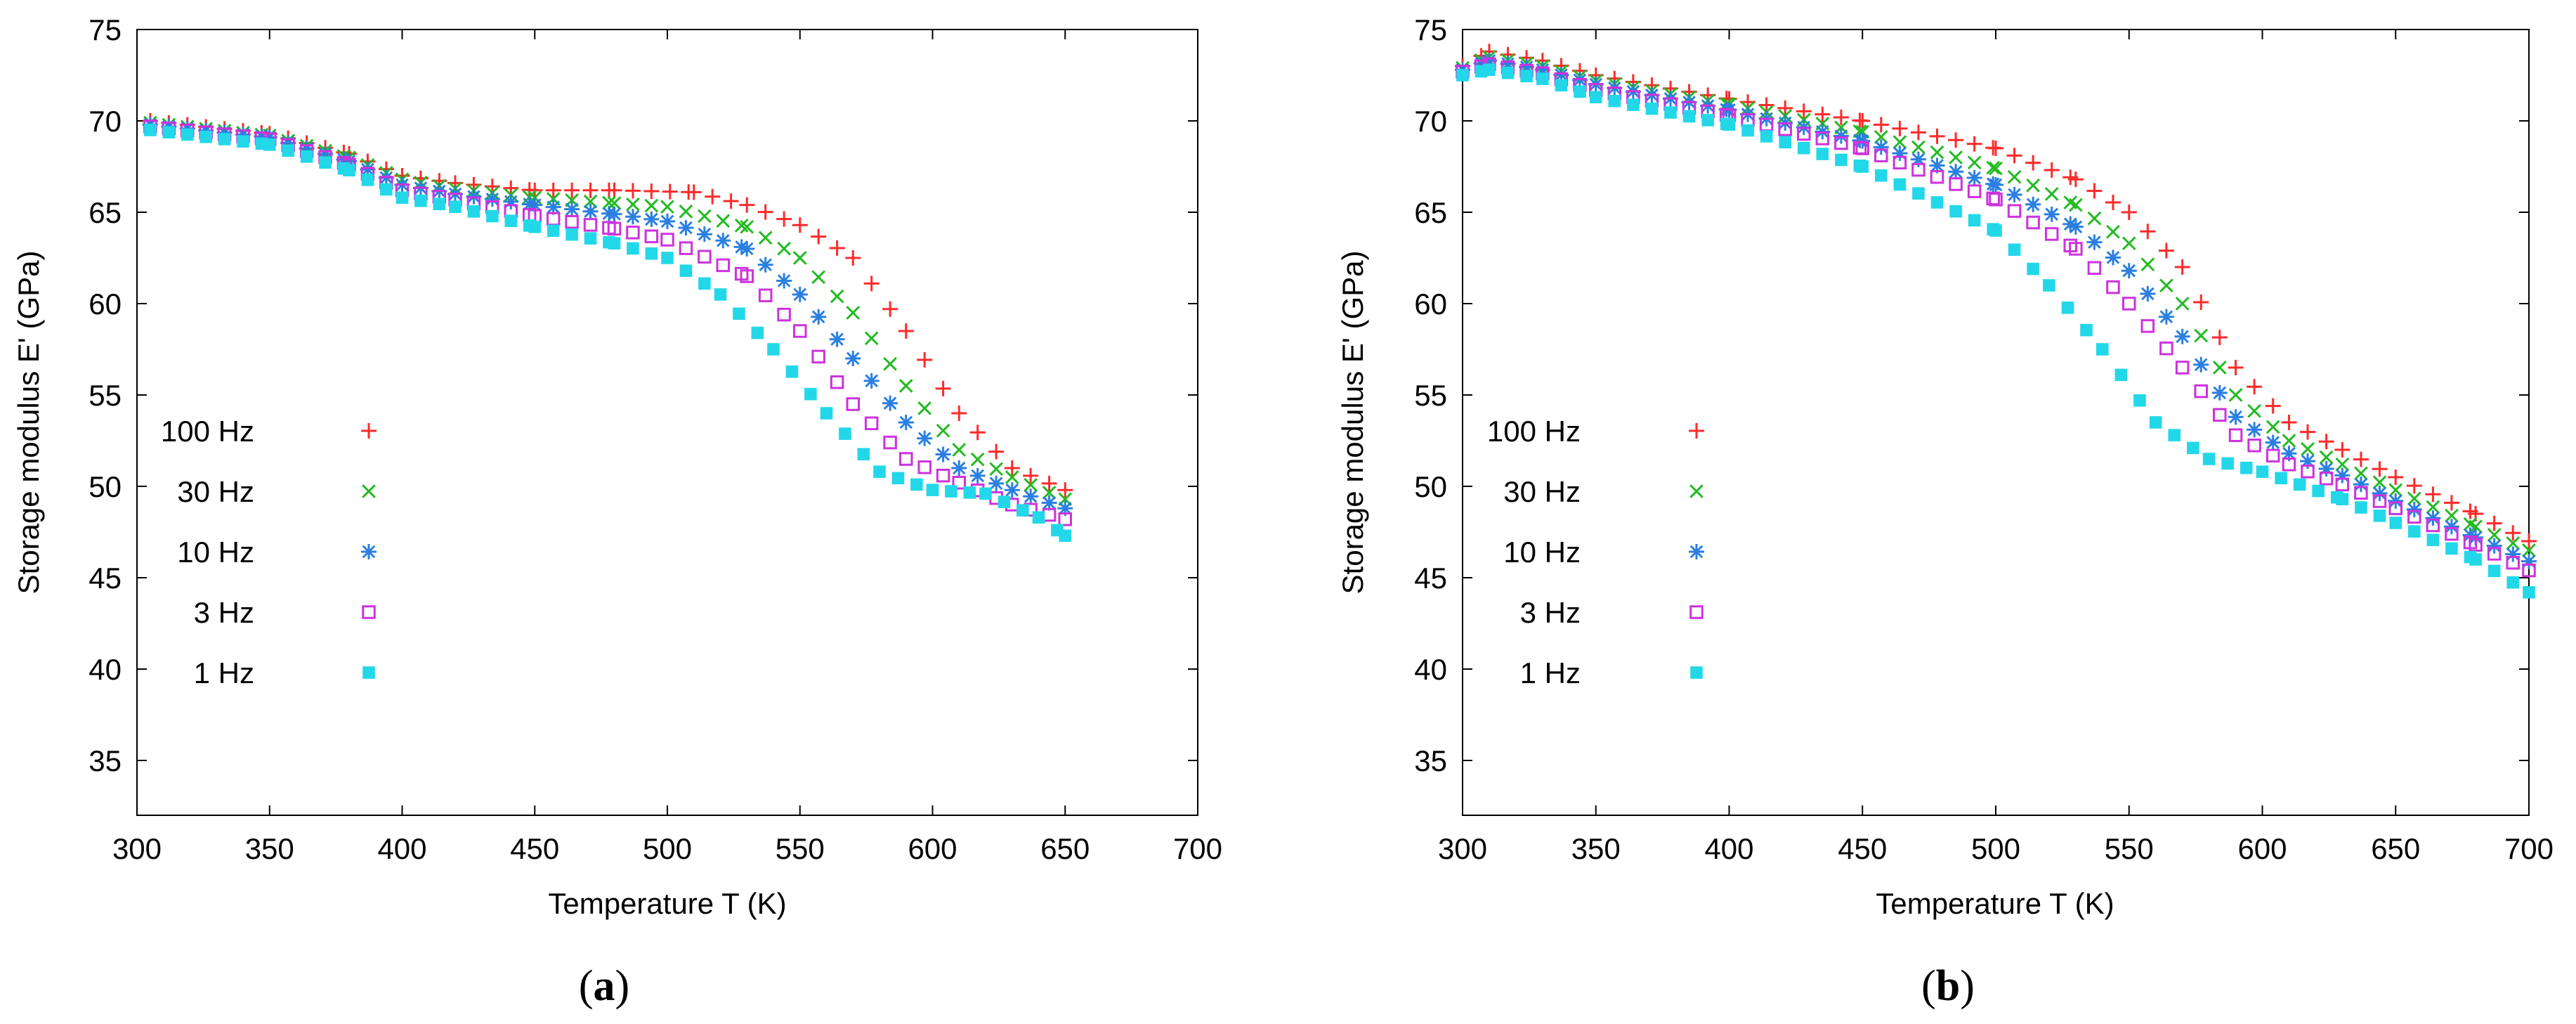 This screenshot has height=1024, width=2576. What do you see at coordinates (106, 578) in the screenshot?
I see `y-tick-label: 45` at bounding box center [106, 578].